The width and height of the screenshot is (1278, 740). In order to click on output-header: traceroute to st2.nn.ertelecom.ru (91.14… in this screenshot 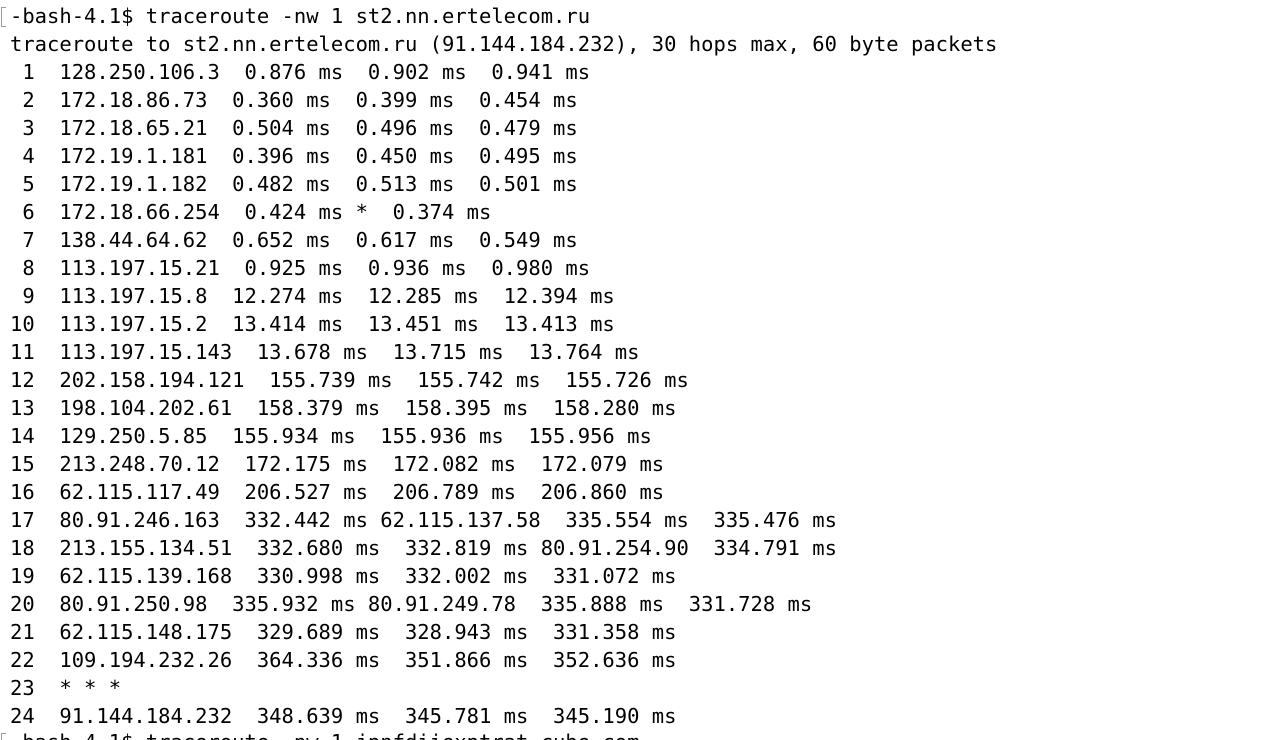, I will do `click(504, 44)`.